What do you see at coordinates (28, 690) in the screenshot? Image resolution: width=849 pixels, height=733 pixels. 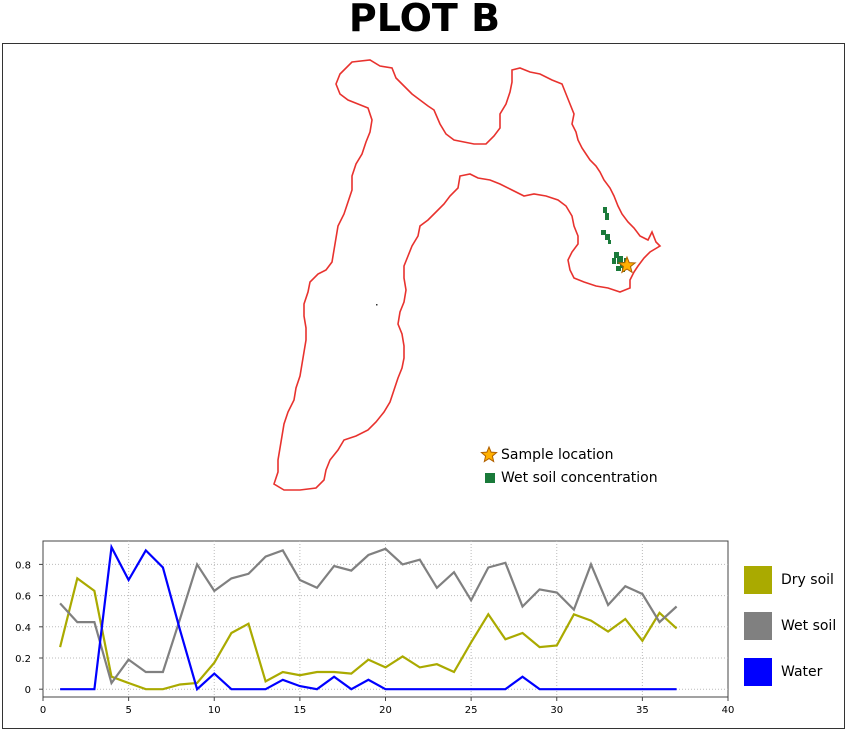 I see `y-tick-label: 0` at bounding box center [28, 690].